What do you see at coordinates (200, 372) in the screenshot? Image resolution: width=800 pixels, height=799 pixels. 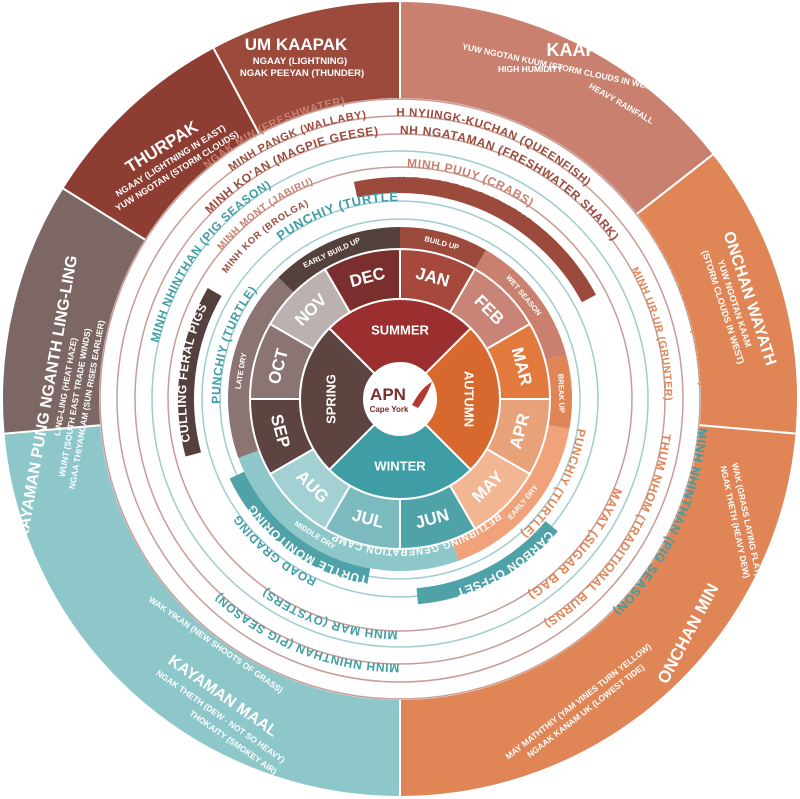 I see `band-culling` at bounding box center [200, 372].